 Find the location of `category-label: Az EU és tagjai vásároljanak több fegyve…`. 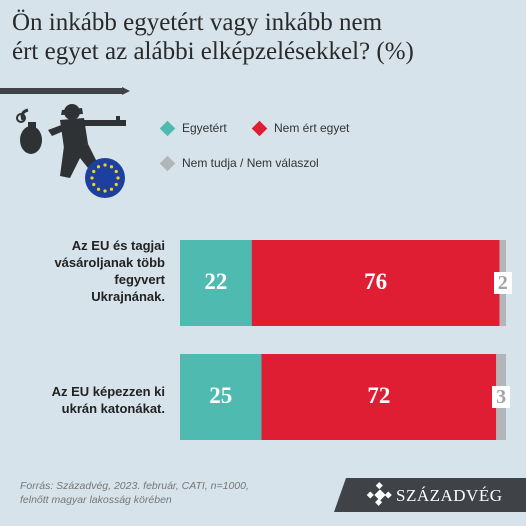

category-label: Az EU és tagjai vásároljanak több fegyve… is located at coordinates (109, 271).